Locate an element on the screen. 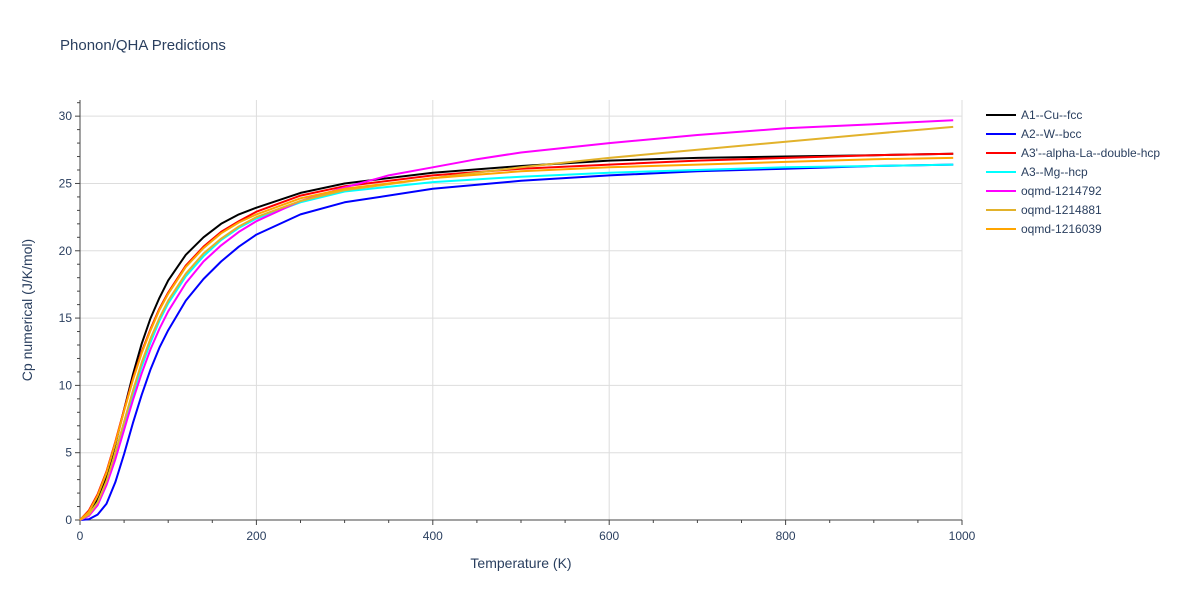 This screenshot has width=1200, height=600. y-tick-label: 25 is located at coordinates (66, 183).